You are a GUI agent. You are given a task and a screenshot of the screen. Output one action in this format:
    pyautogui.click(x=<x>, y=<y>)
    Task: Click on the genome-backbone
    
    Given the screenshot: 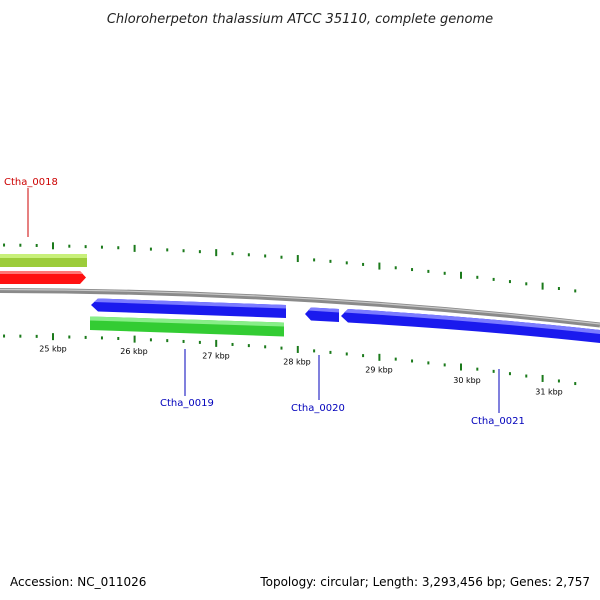 What is the action you would take?
    pyautogui.click(x=300, y=308)
    